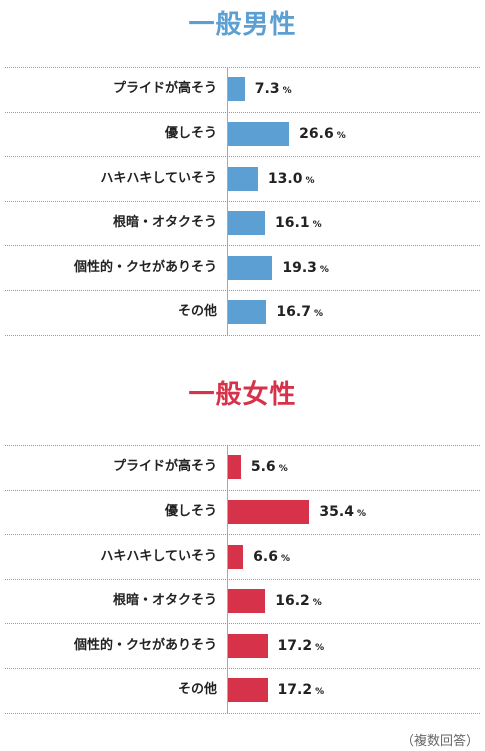 The width and height of the screenshot is (485, 751). I want to click on female-value-label: 16.2%, so click(298, 602).